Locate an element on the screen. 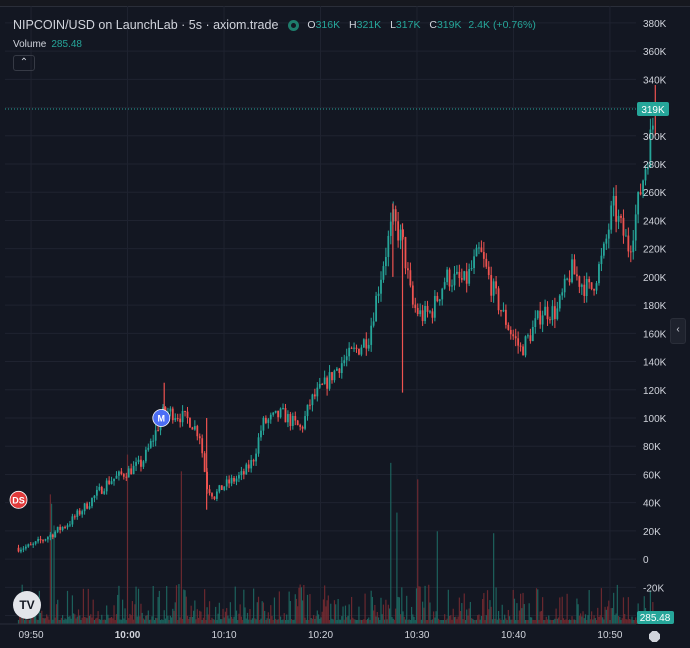  market-status-icon is located at coordinates (294, 25).